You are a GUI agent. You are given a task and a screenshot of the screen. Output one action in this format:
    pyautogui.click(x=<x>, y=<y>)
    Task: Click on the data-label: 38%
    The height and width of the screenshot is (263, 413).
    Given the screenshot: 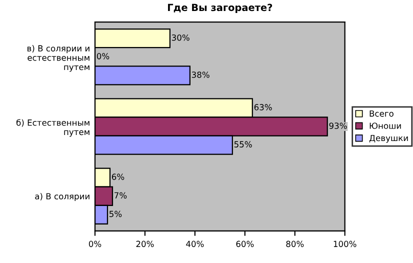 What is the action you would take?
    pyautogui.click(x=201, y=75)
    